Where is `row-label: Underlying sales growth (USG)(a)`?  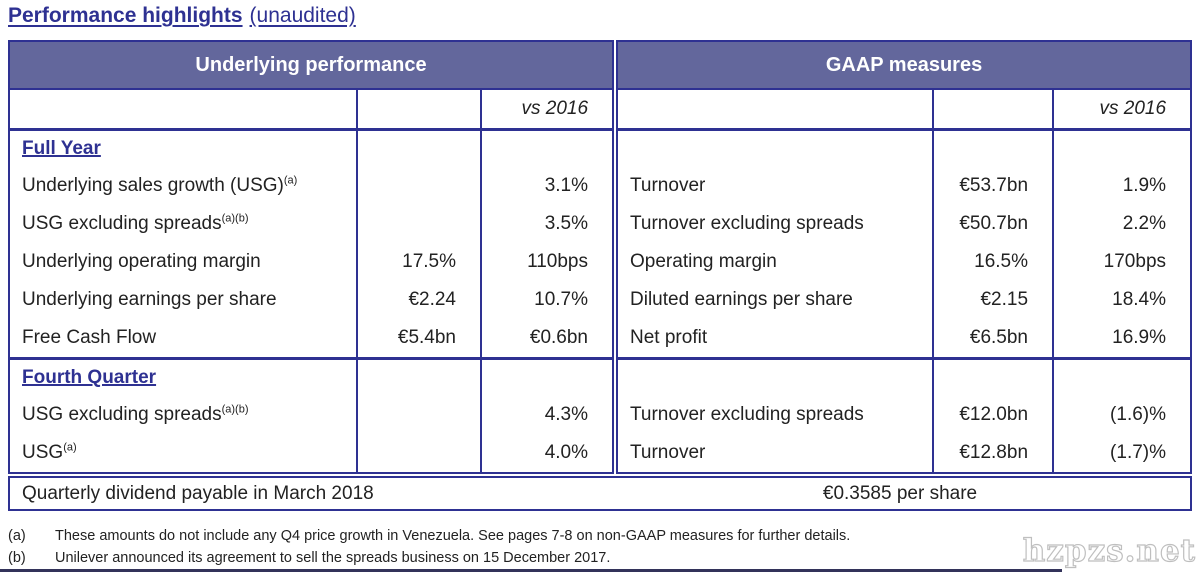
row-label: Underlying sales growth (USG)(a) is located at coordinates (160, 185).